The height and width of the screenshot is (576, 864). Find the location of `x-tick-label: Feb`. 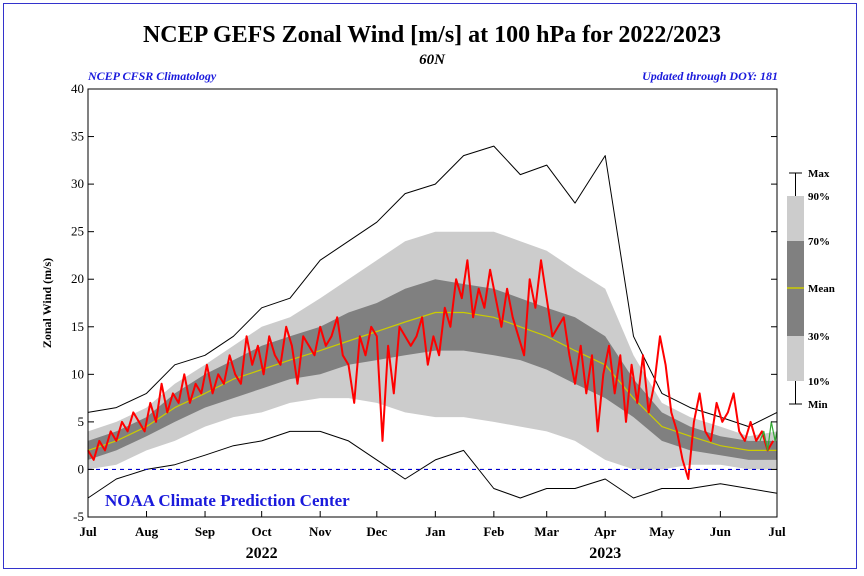

x-tick-label: Feb is located at coordinates (493, 531).